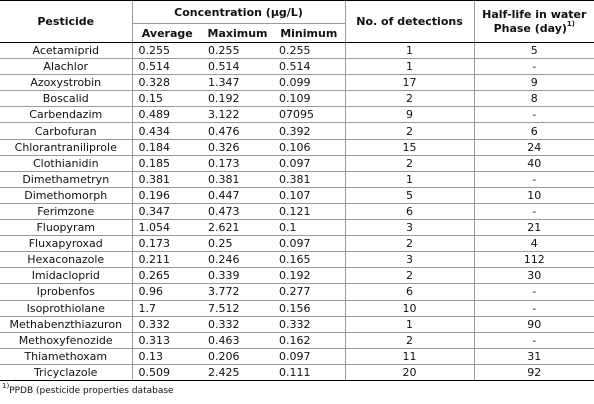 This screenshot has height=404, width=594. I want to click on table-row: Hexaconazole 0.211 0.246 0.165 3 112, so click(297, 260).